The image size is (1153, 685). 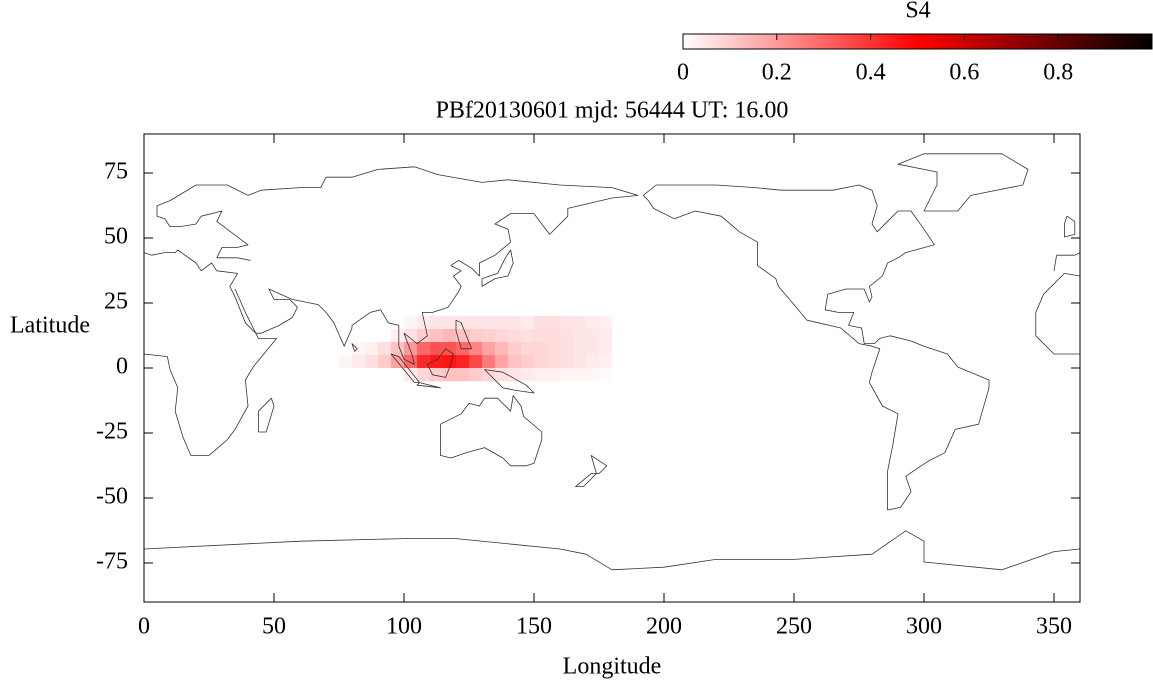 What do you see at coordinates (683, 73) in the screenshot?
I see `colorbar-tick-label: 0` at bounding box center [683, 73].